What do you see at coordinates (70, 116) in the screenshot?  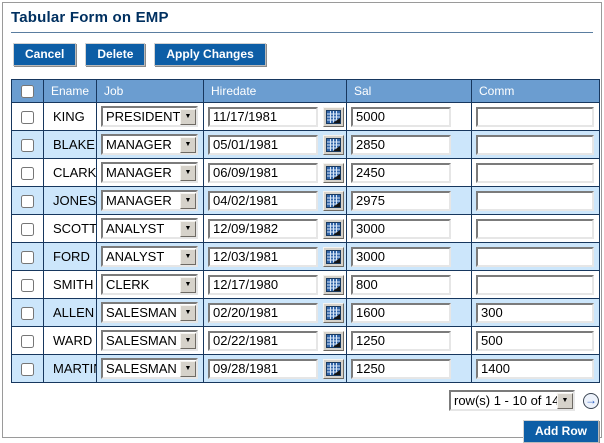 I see `ename-cell: KING` at bounding box center [70, 116].